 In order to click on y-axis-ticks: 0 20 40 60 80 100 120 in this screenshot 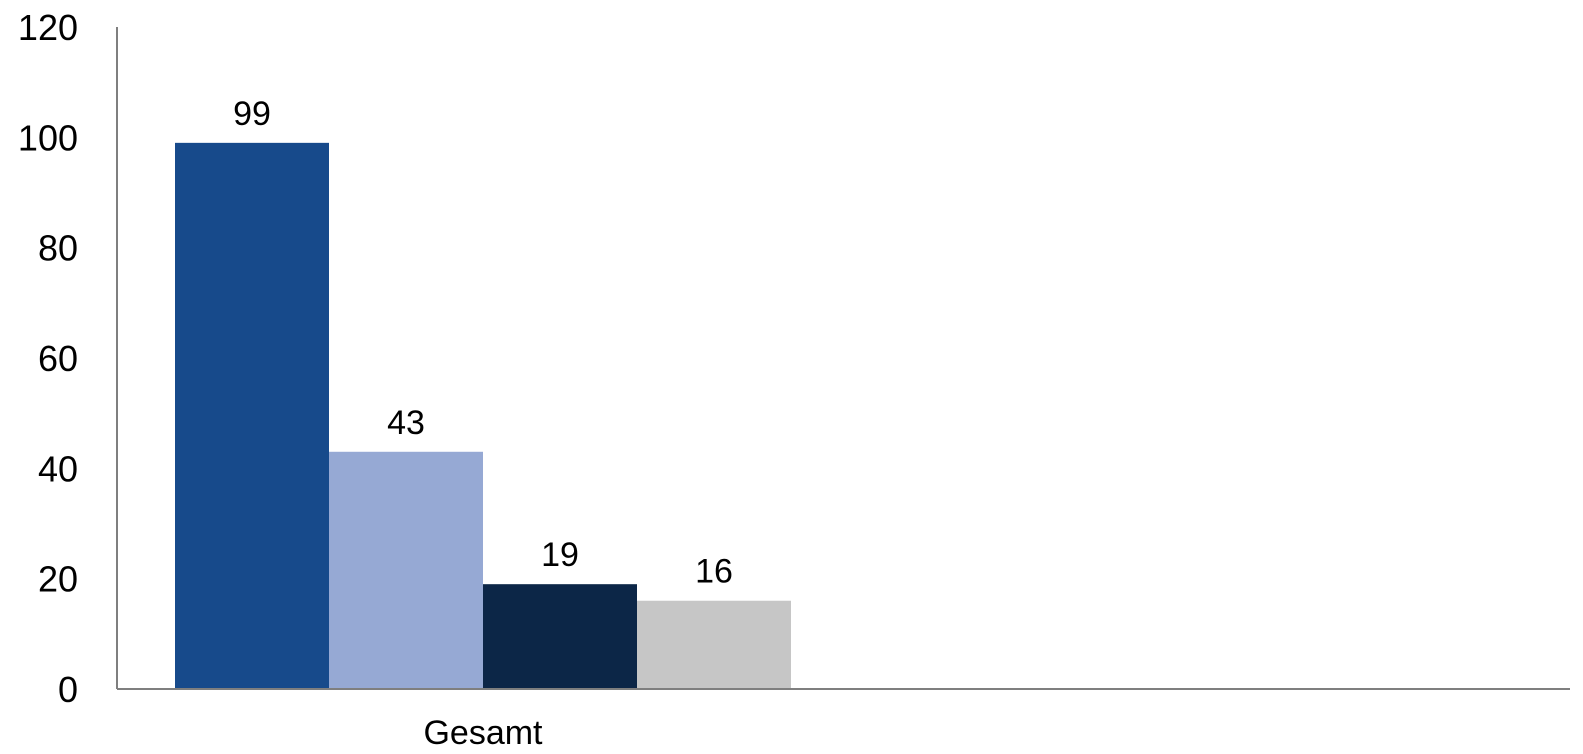, I will do `click(48, 358)`.